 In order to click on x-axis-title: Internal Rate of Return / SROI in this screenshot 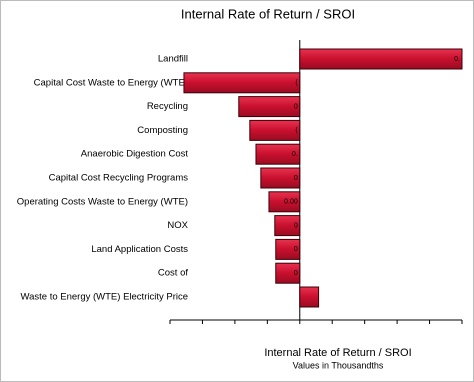, I will do `click(337, 353)`.